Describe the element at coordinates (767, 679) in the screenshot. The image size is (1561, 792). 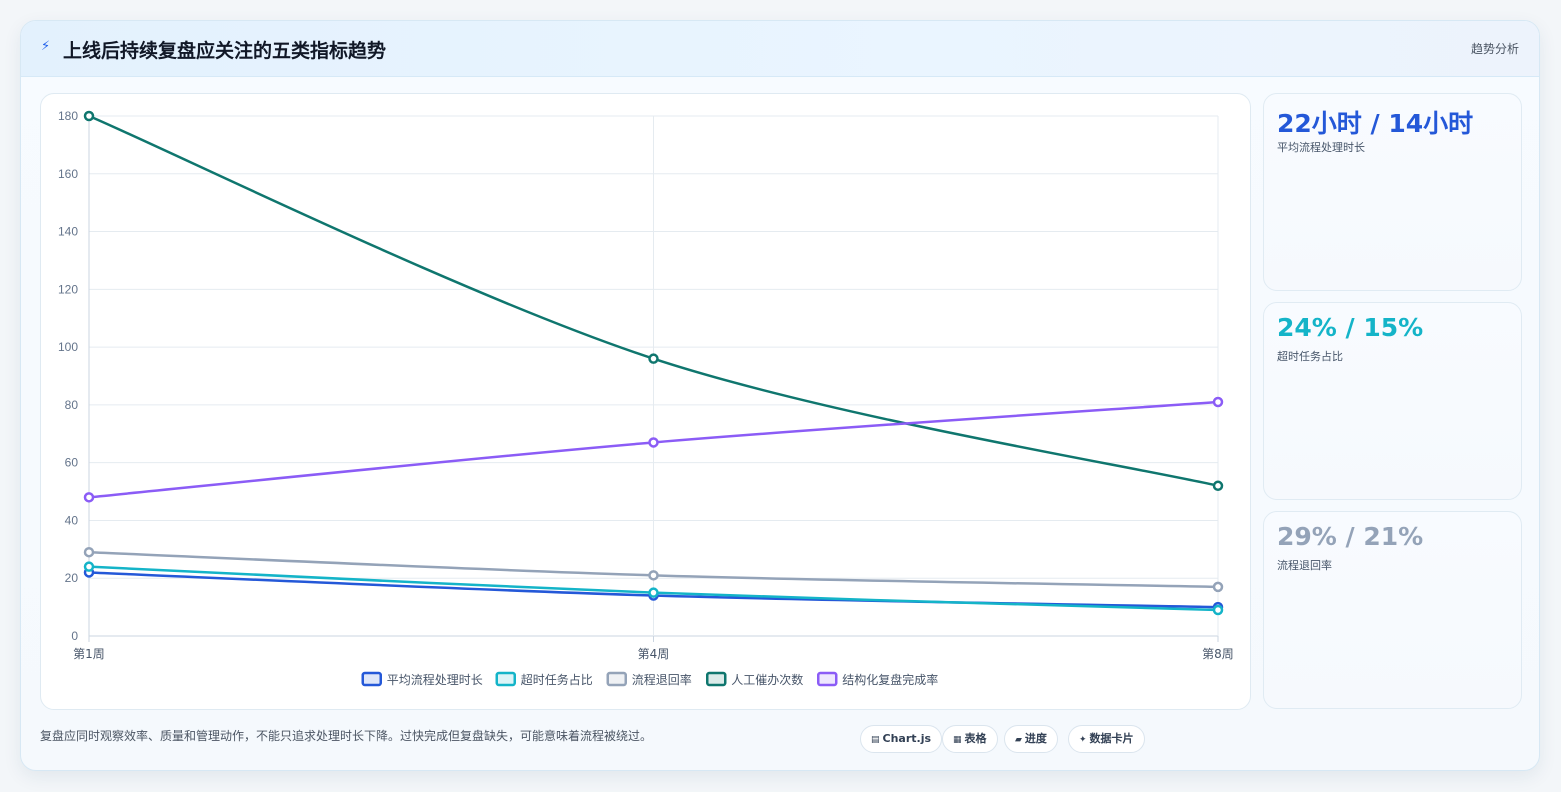
I see `legend-label: 人工催办次数` at that location.